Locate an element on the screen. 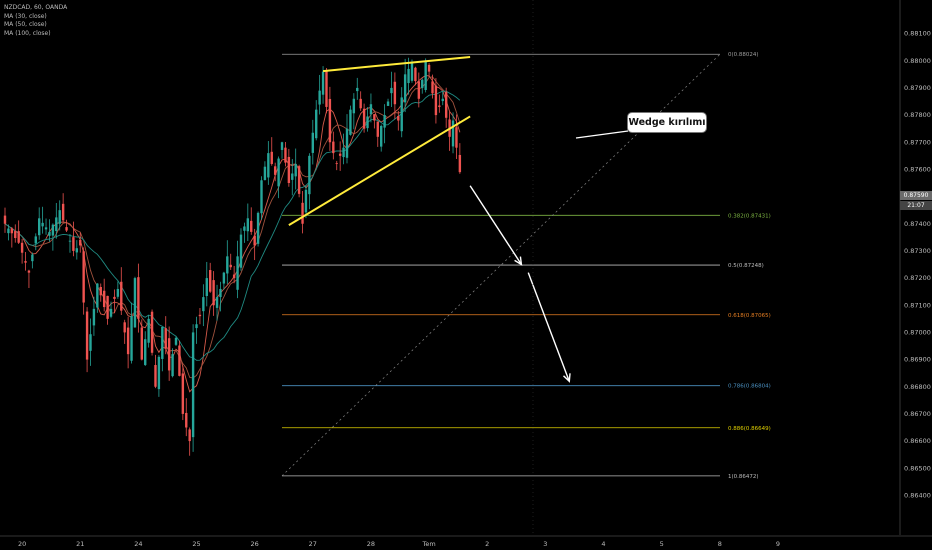 This screenshot has width=932, height=550. time-tick-label: 8 is located at coordinates (720, 544).